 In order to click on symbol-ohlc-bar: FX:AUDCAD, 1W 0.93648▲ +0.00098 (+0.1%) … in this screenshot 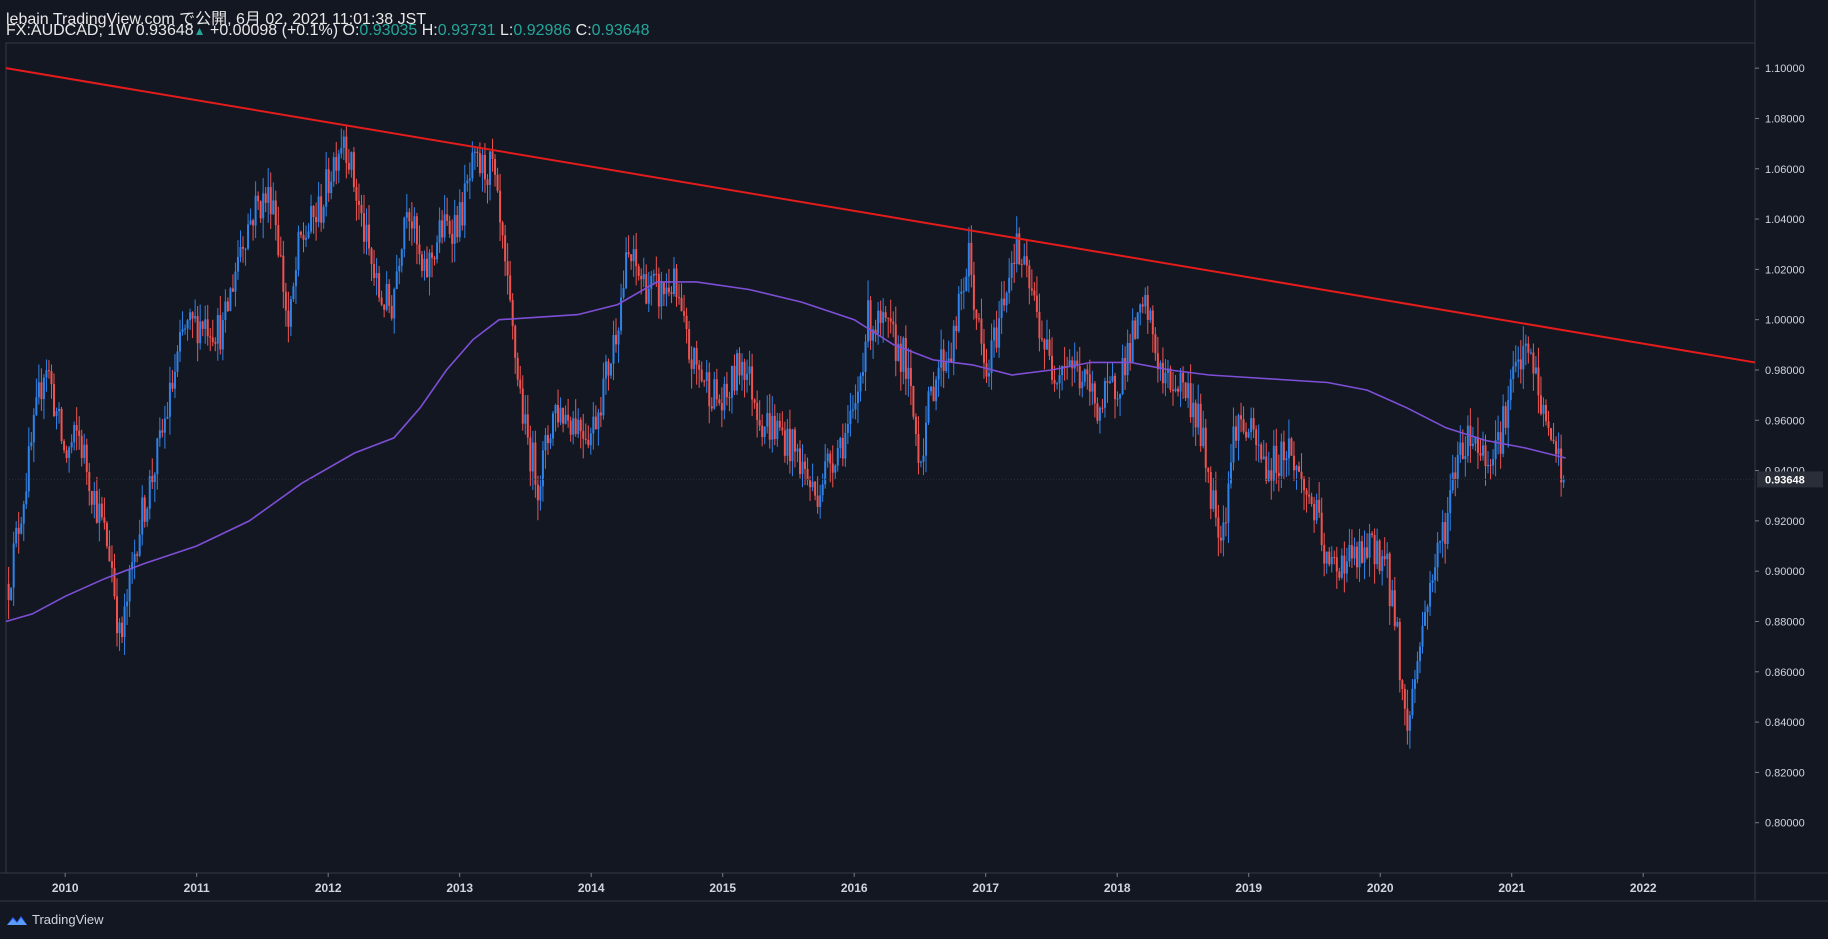, I will do `click(328, 31)`.